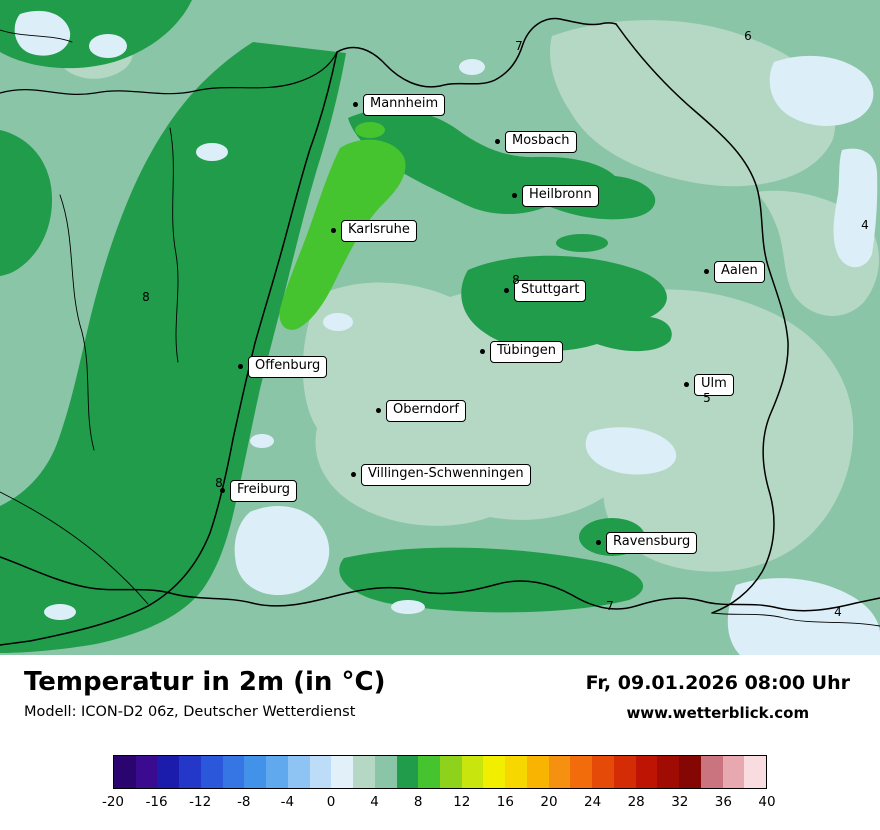 Image resolution: width=880 pixels, height=830 pixels. I want to click on city-marker: Ulm, so click(709, 385).